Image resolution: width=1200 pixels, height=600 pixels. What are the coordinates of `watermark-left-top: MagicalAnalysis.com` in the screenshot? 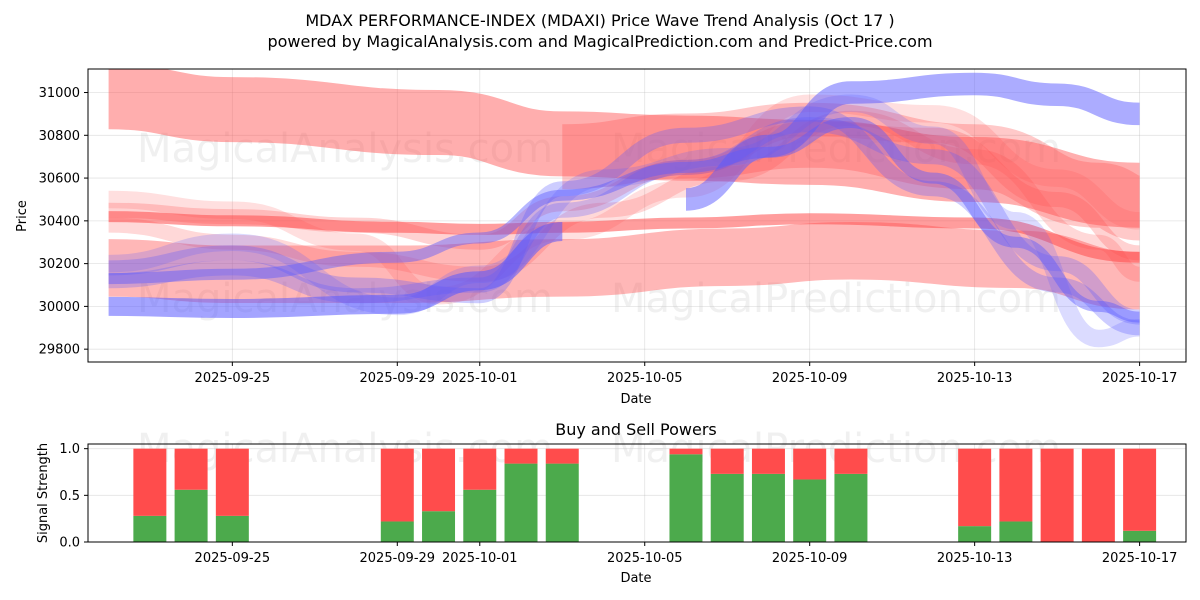 It's located at (345, 149).